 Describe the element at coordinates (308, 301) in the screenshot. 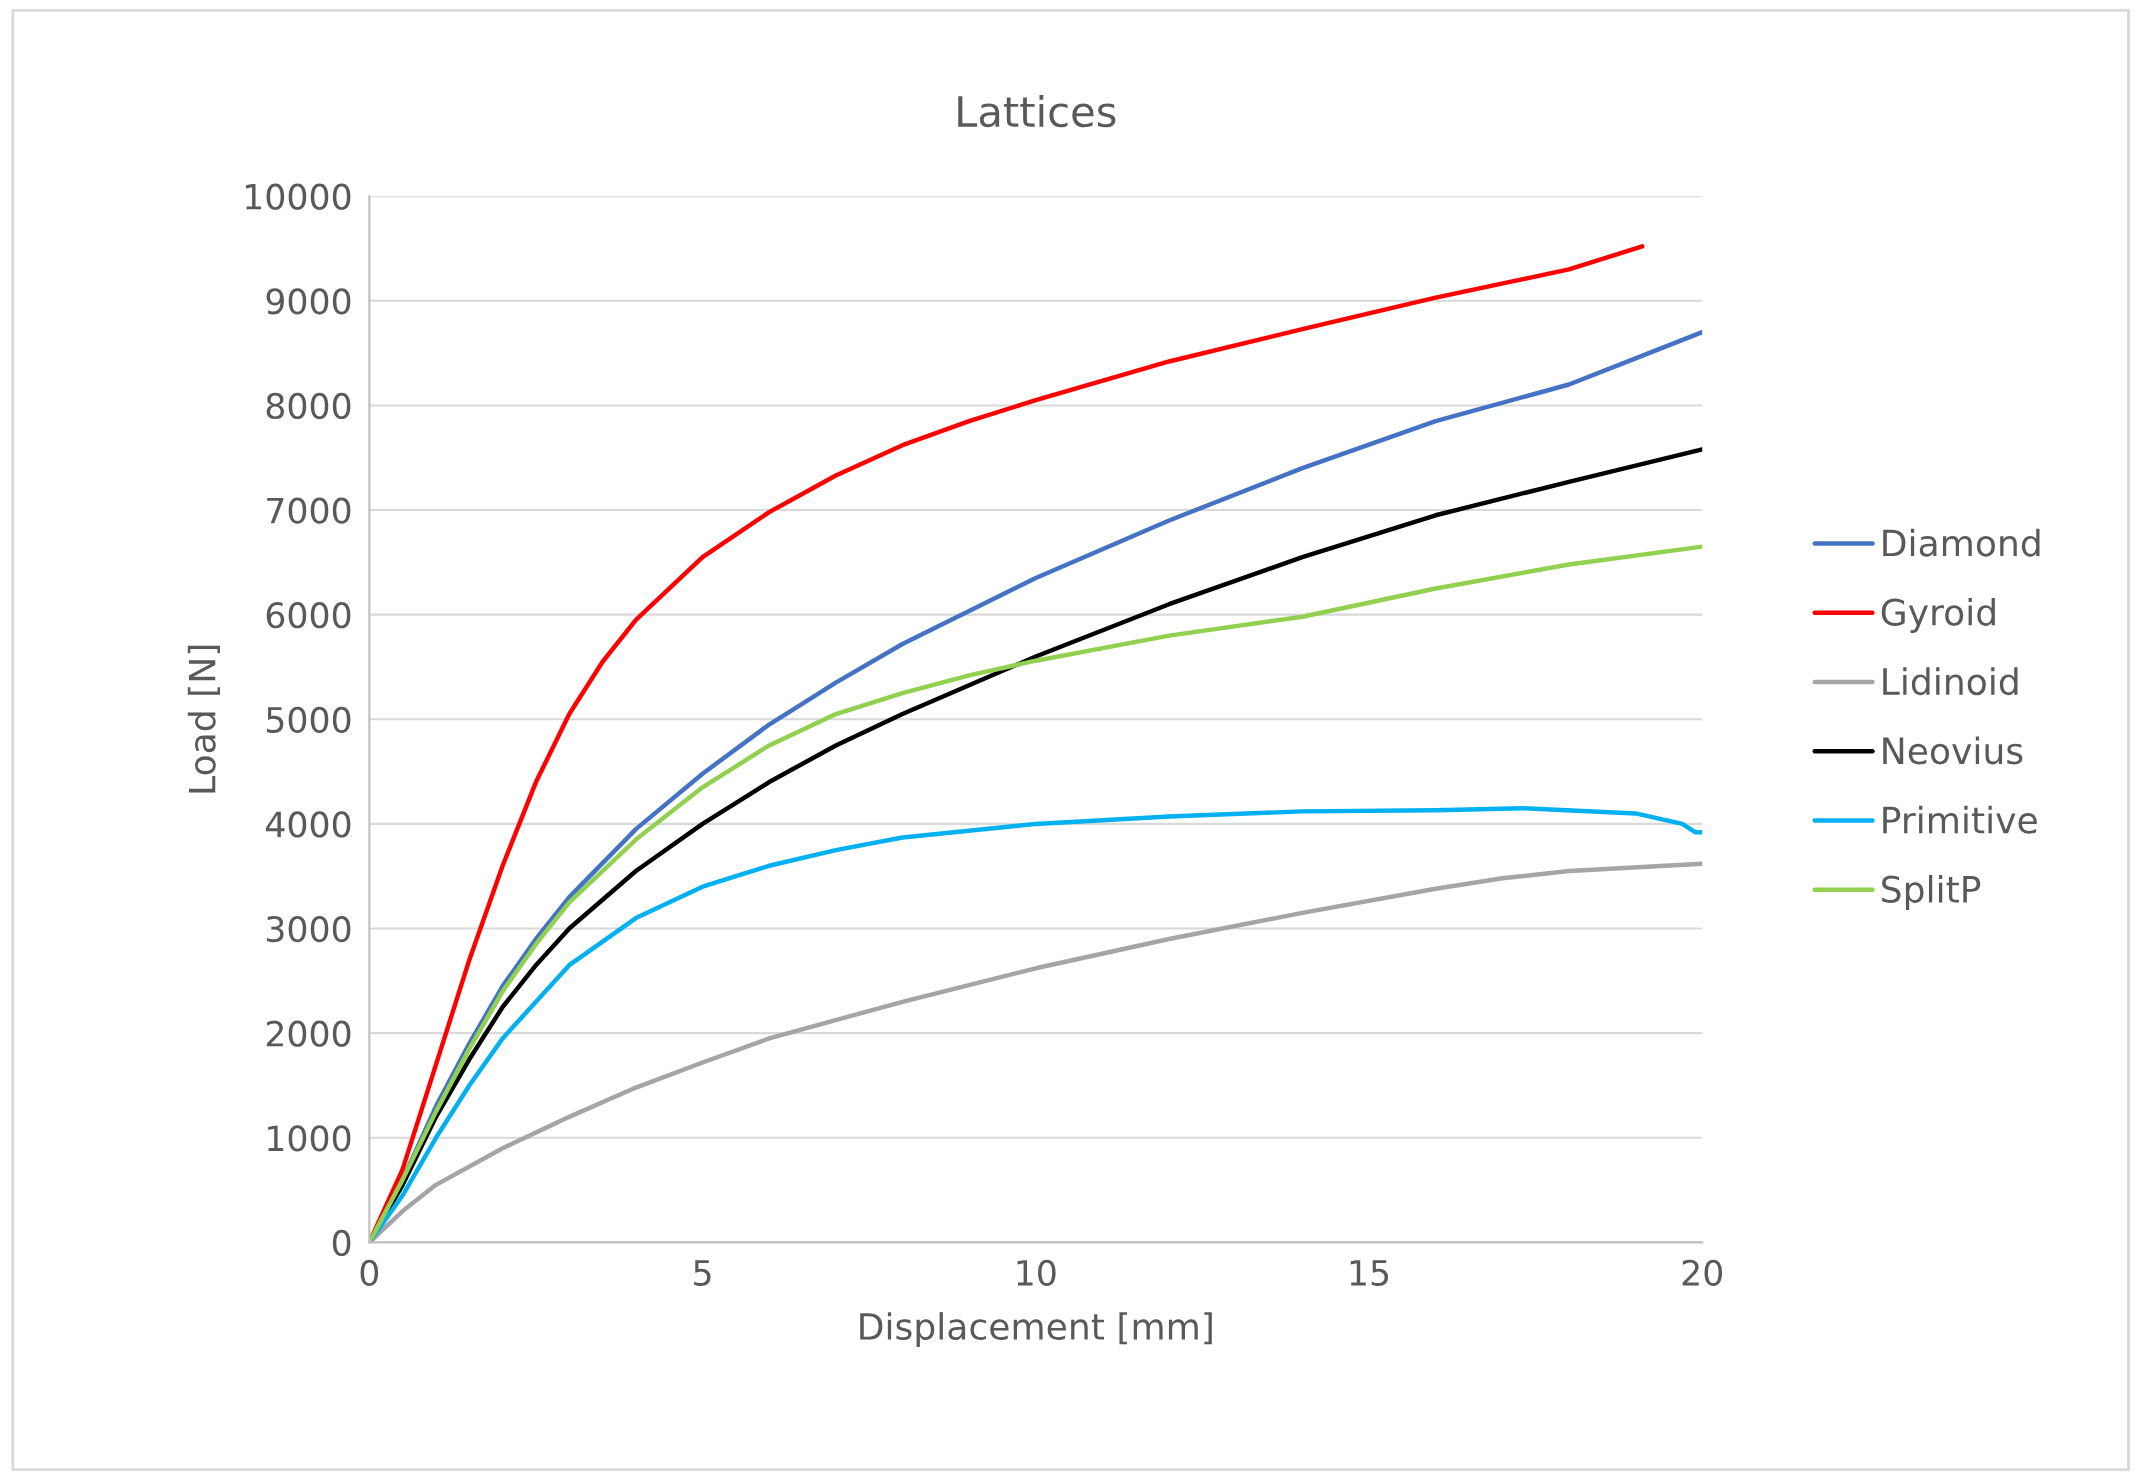

I see `y-tick-label: 9000` at that location.